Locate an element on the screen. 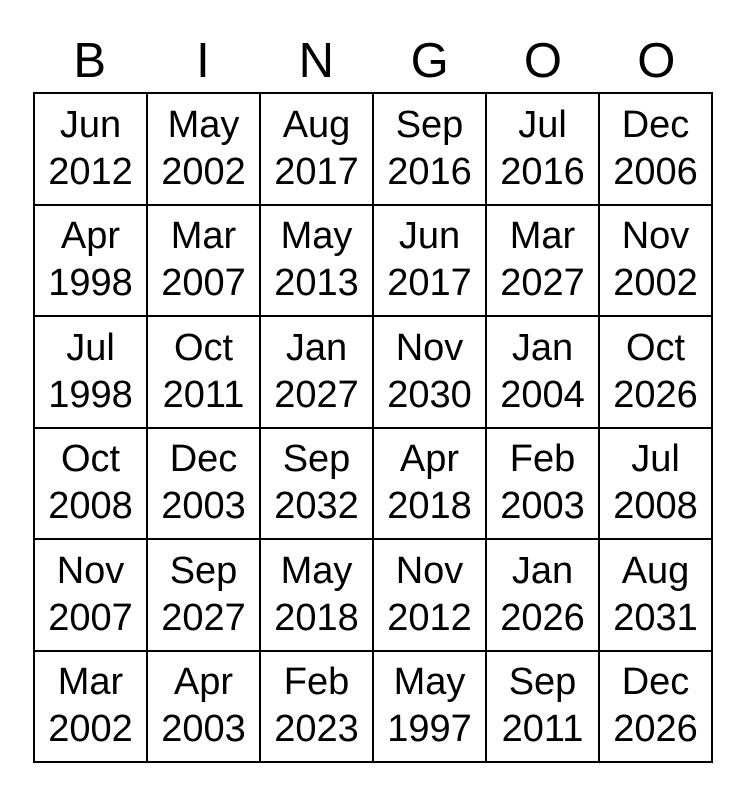  bingo-cell-r0c4: Jul 2016 is located at coordinates (542, 149).